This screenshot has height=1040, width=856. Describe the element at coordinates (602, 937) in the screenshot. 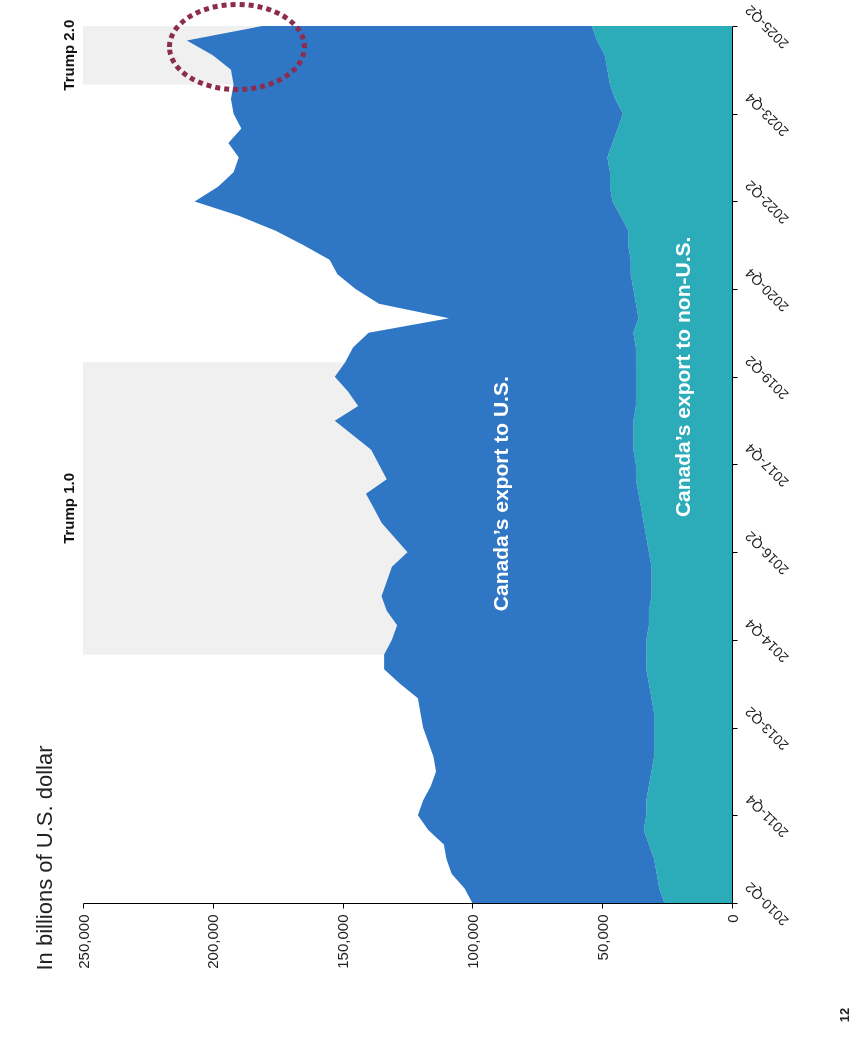

I see `x-tick-label: 50,000` at that location.